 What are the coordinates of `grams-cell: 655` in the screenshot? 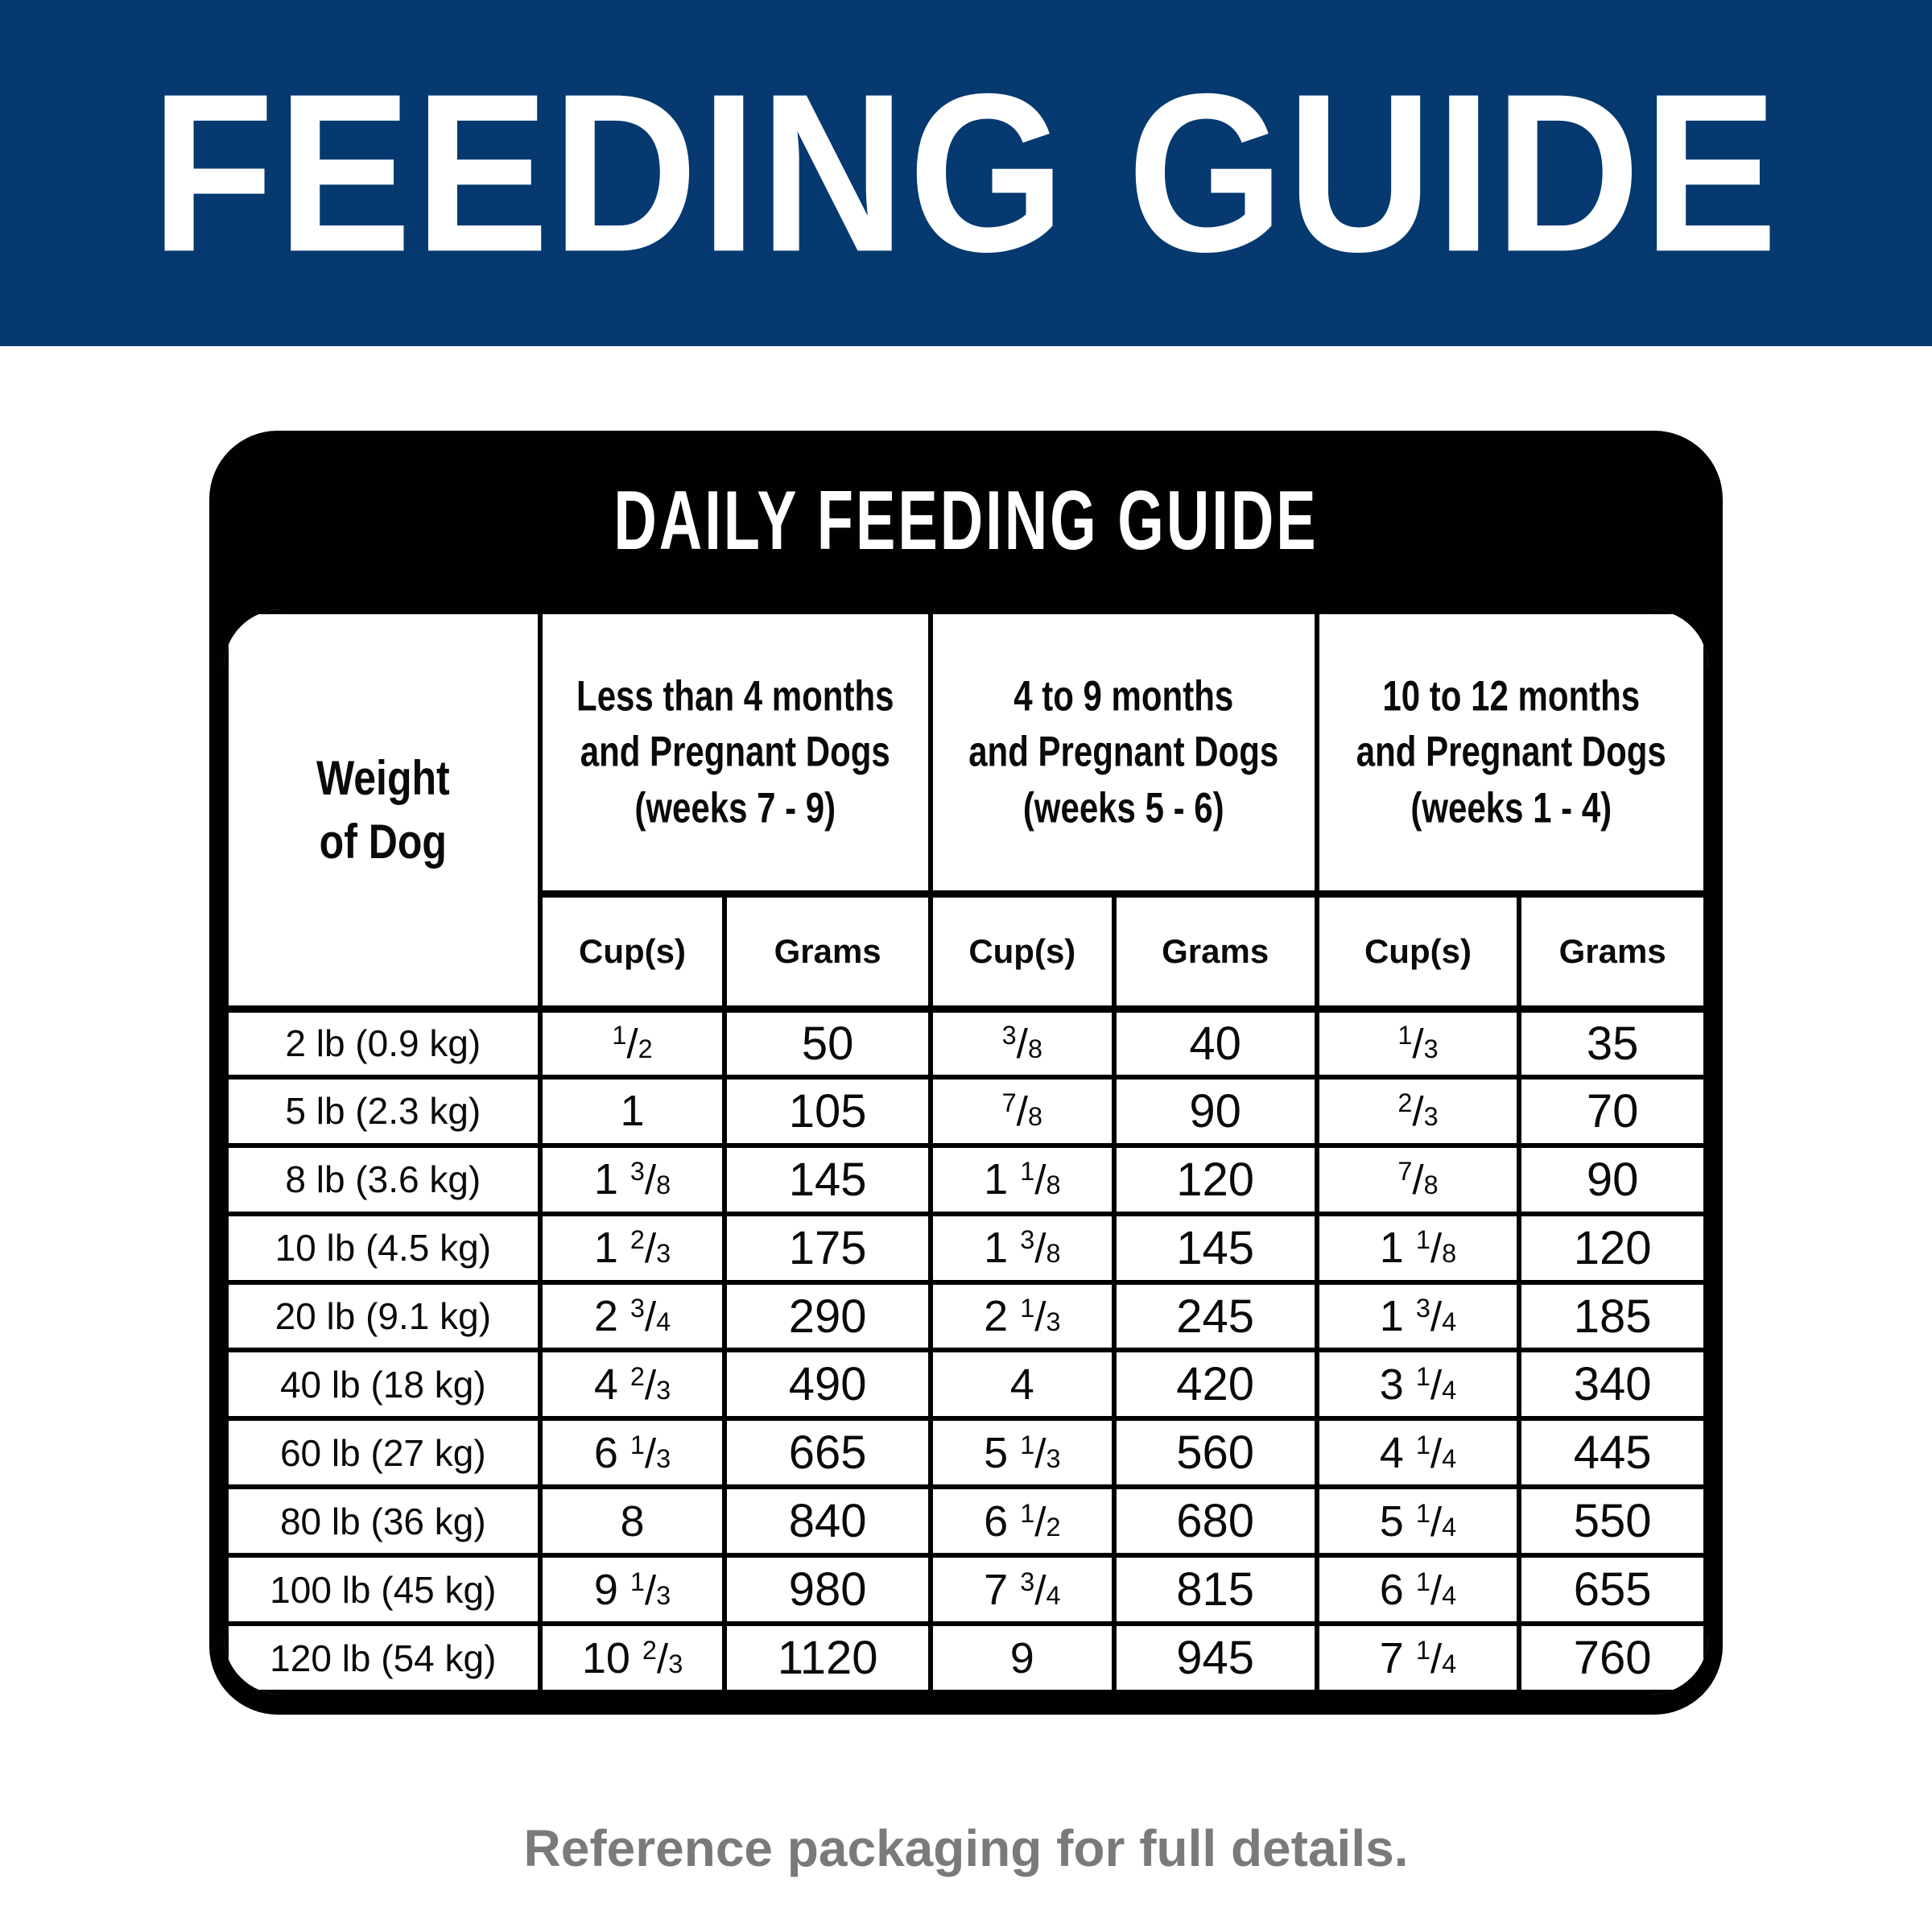 It's located at (1612, 1590).